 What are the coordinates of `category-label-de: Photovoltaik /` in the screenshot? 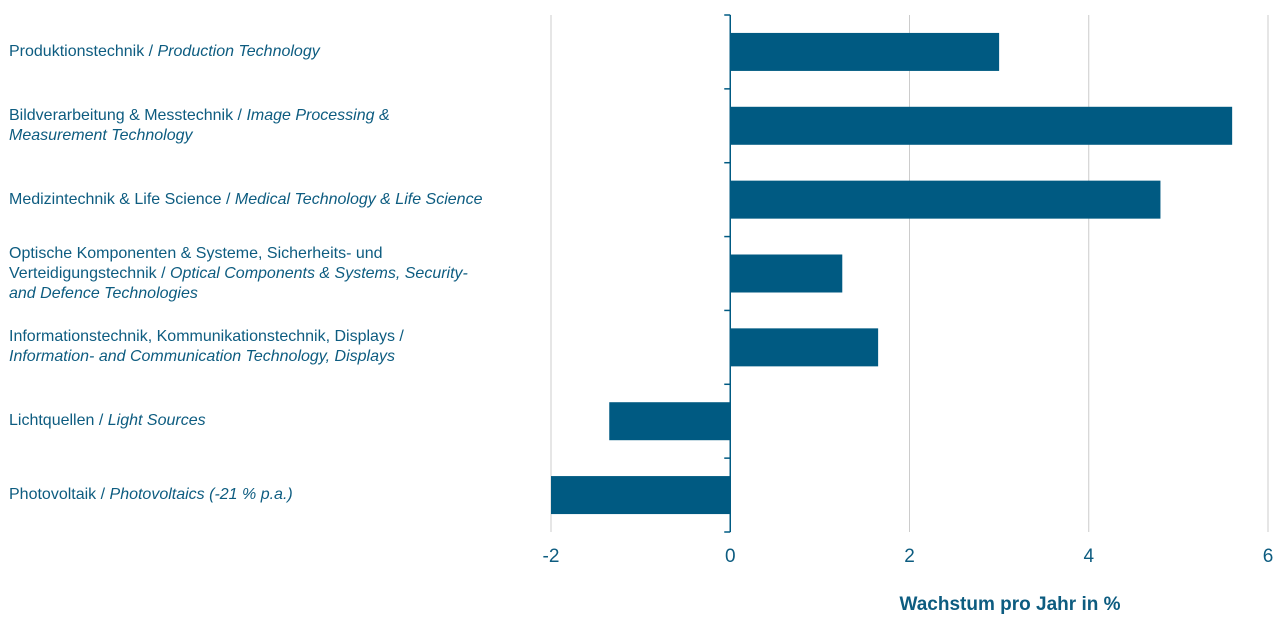 It's located at (57, 495).